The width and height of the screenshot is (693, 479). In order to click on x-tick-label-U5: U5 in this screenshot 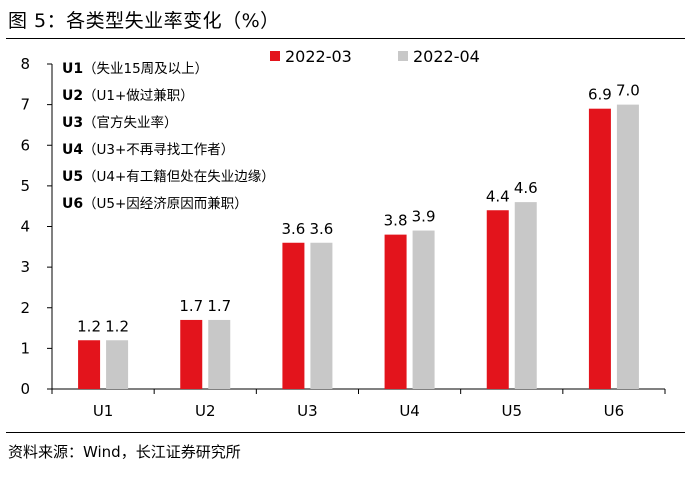, I will do `click(511, 411)`.